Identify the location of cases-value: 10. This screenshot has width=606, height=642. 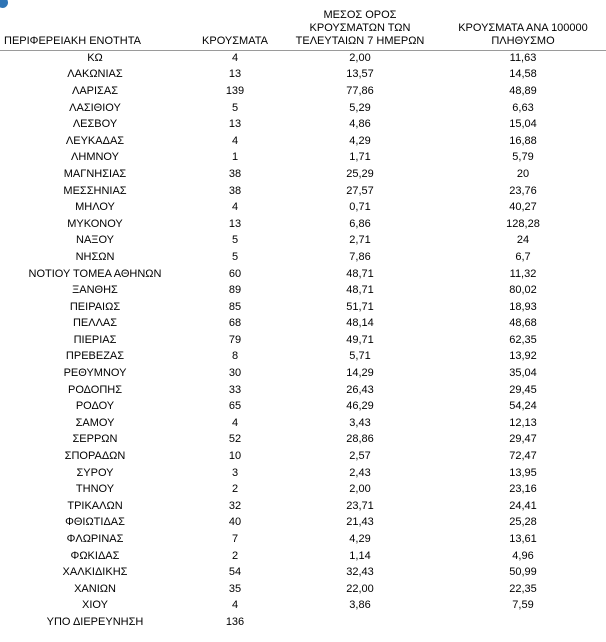
(235, 456).